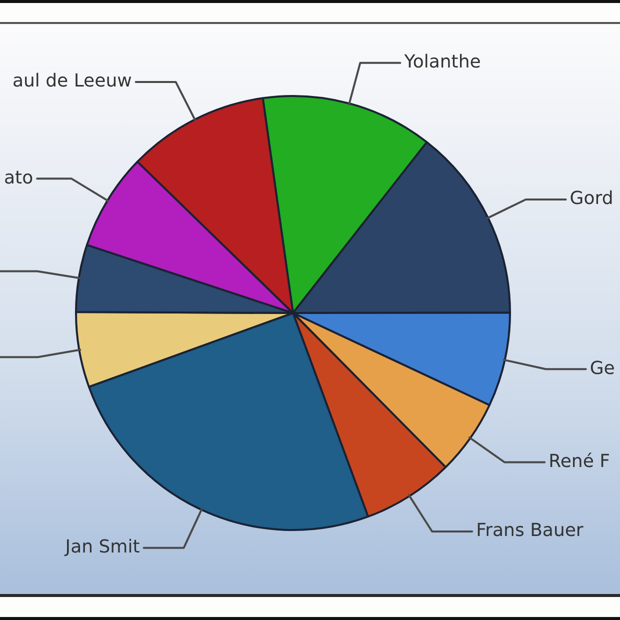  Describe the element at coordinates (19, 177) in the screenshot. I see `slice-label: ato` at that location.